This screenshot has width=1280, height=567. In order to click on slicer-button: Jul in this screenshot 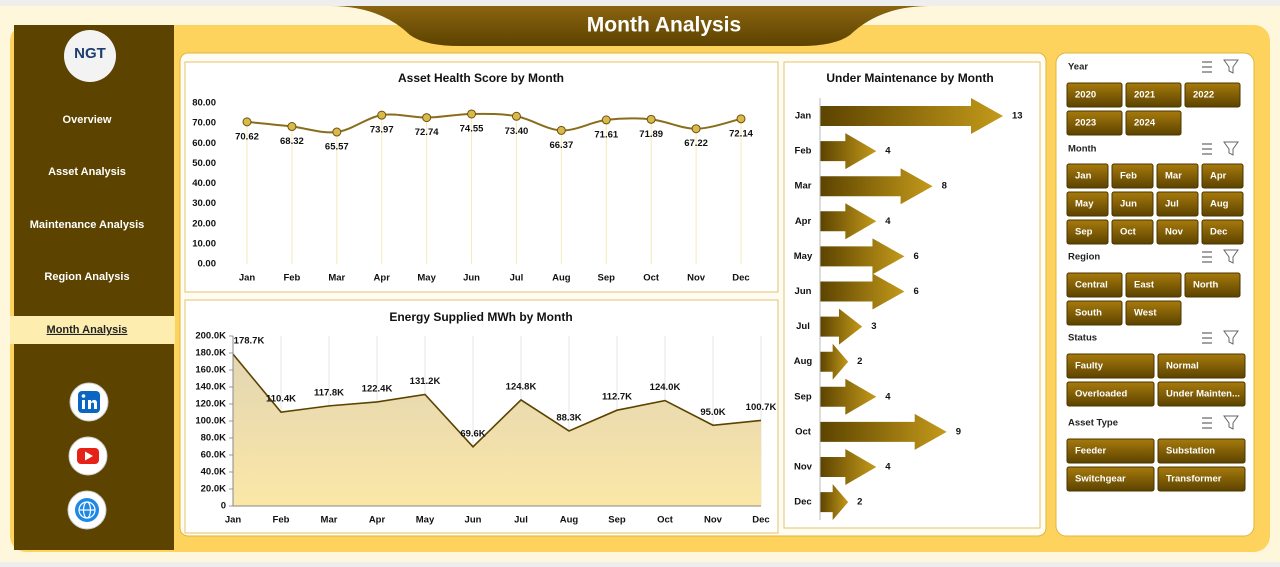, I will do `click(1177, 204)`.